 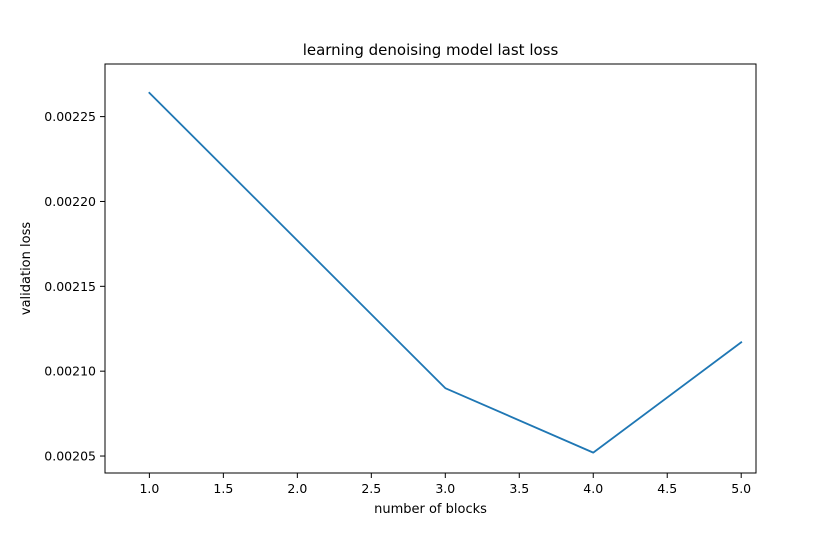 What do you see at coordinates (431, 50) in the screenshot?
I see `chart-title: learning denoising model last loss` at bounding box center [431, 50].